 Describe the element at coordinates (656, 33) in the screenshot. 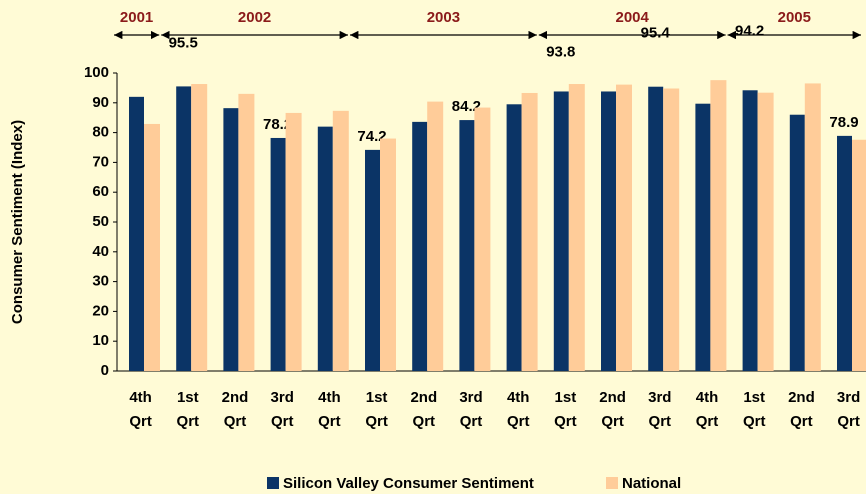

I see `data-label: 95.4` at that location.